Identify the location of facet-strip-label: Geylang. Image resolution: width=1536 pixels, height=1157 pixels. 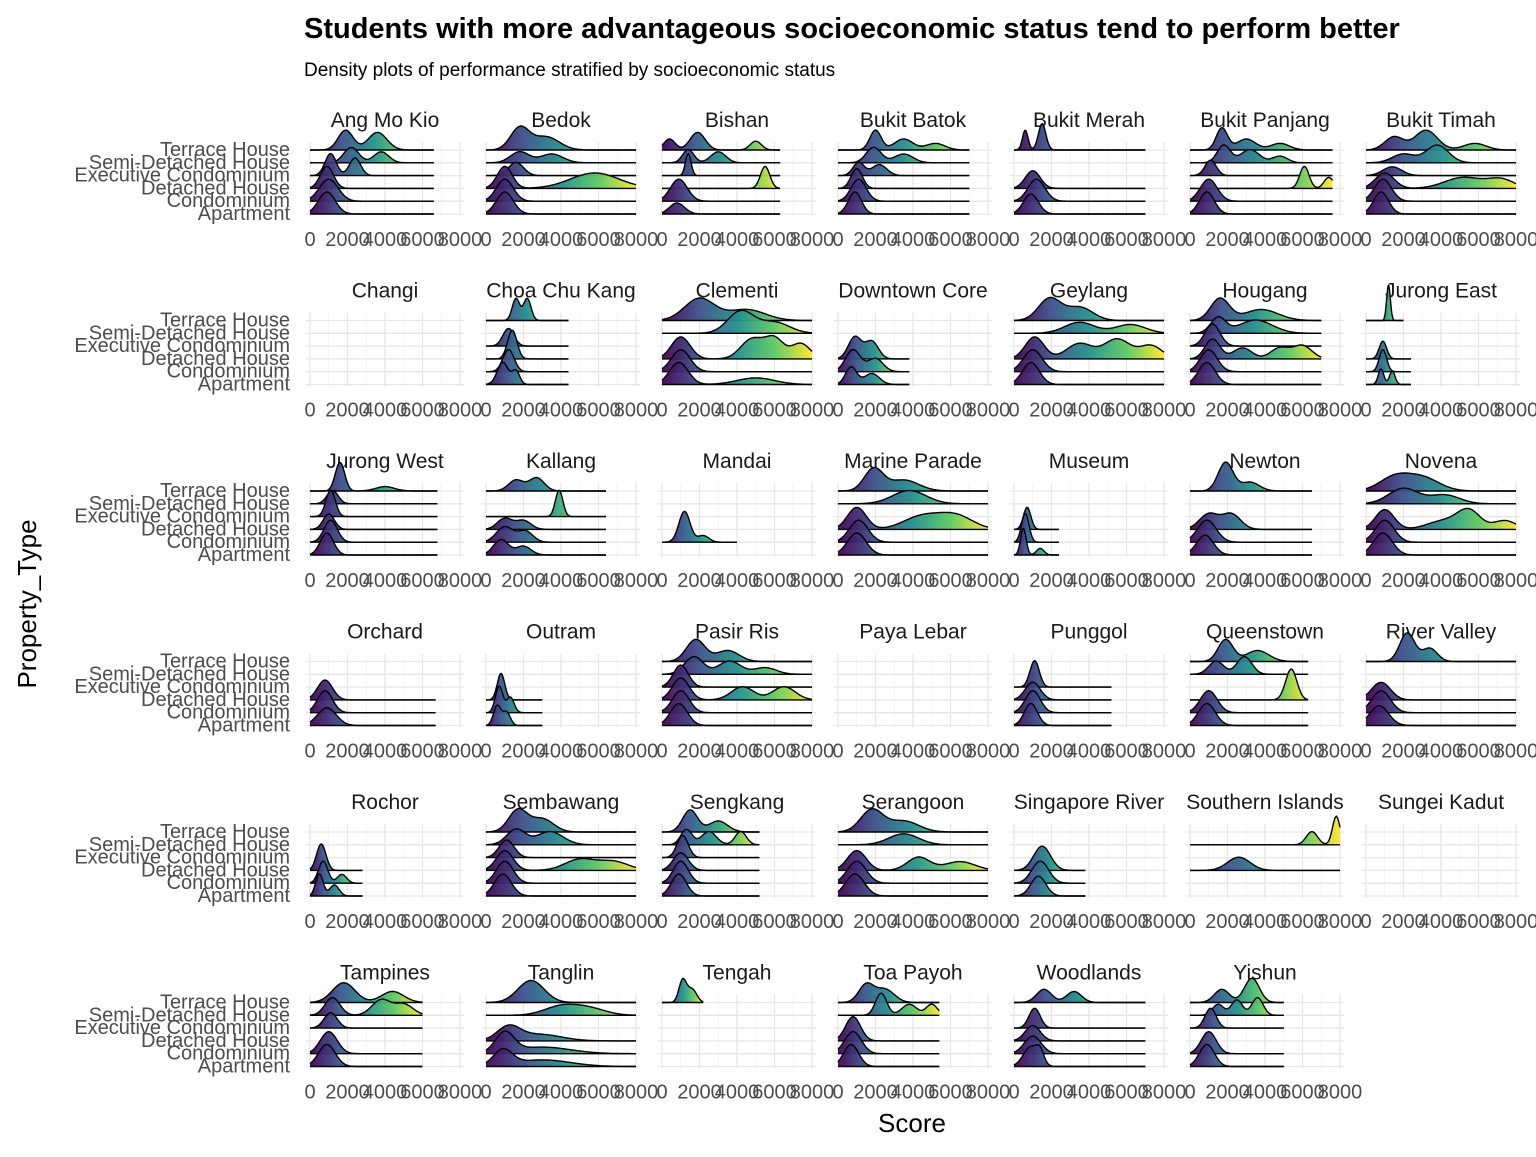
(1089, 291).